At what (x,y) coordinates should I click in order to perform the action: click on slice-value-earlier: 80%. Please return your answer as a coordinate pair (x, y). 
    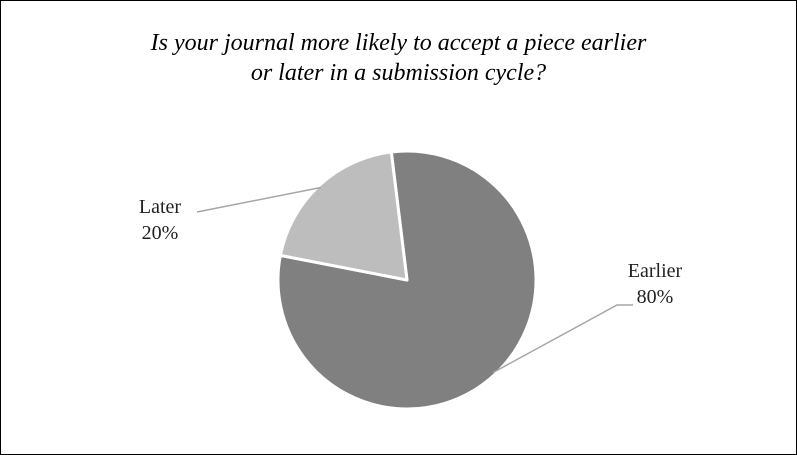
    Looking at the image, I should click on (655, 297).